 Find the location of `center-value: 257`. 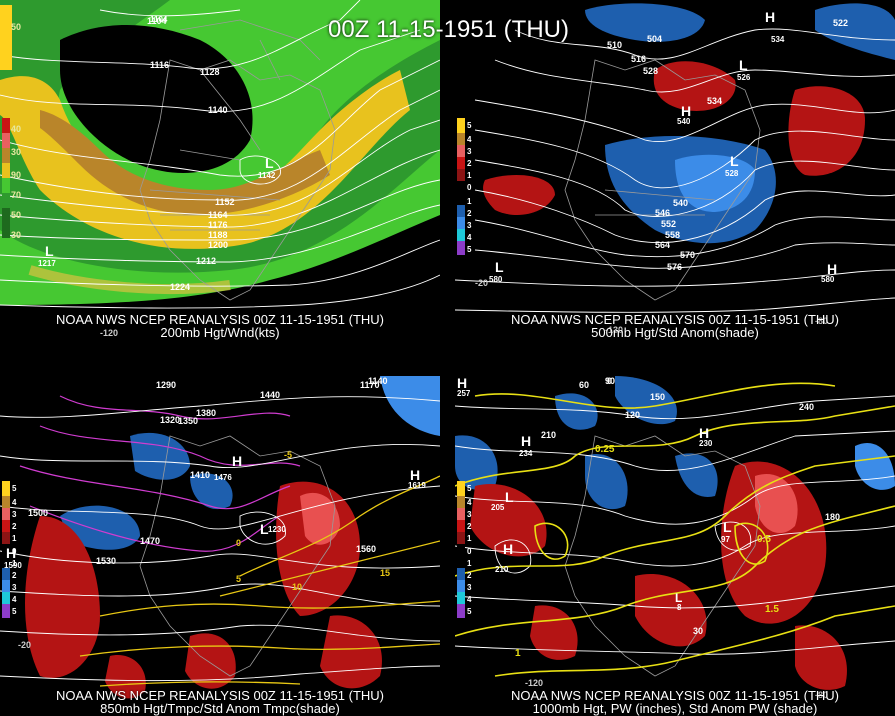

center-value: 257 is located at coordinates (464, 393).